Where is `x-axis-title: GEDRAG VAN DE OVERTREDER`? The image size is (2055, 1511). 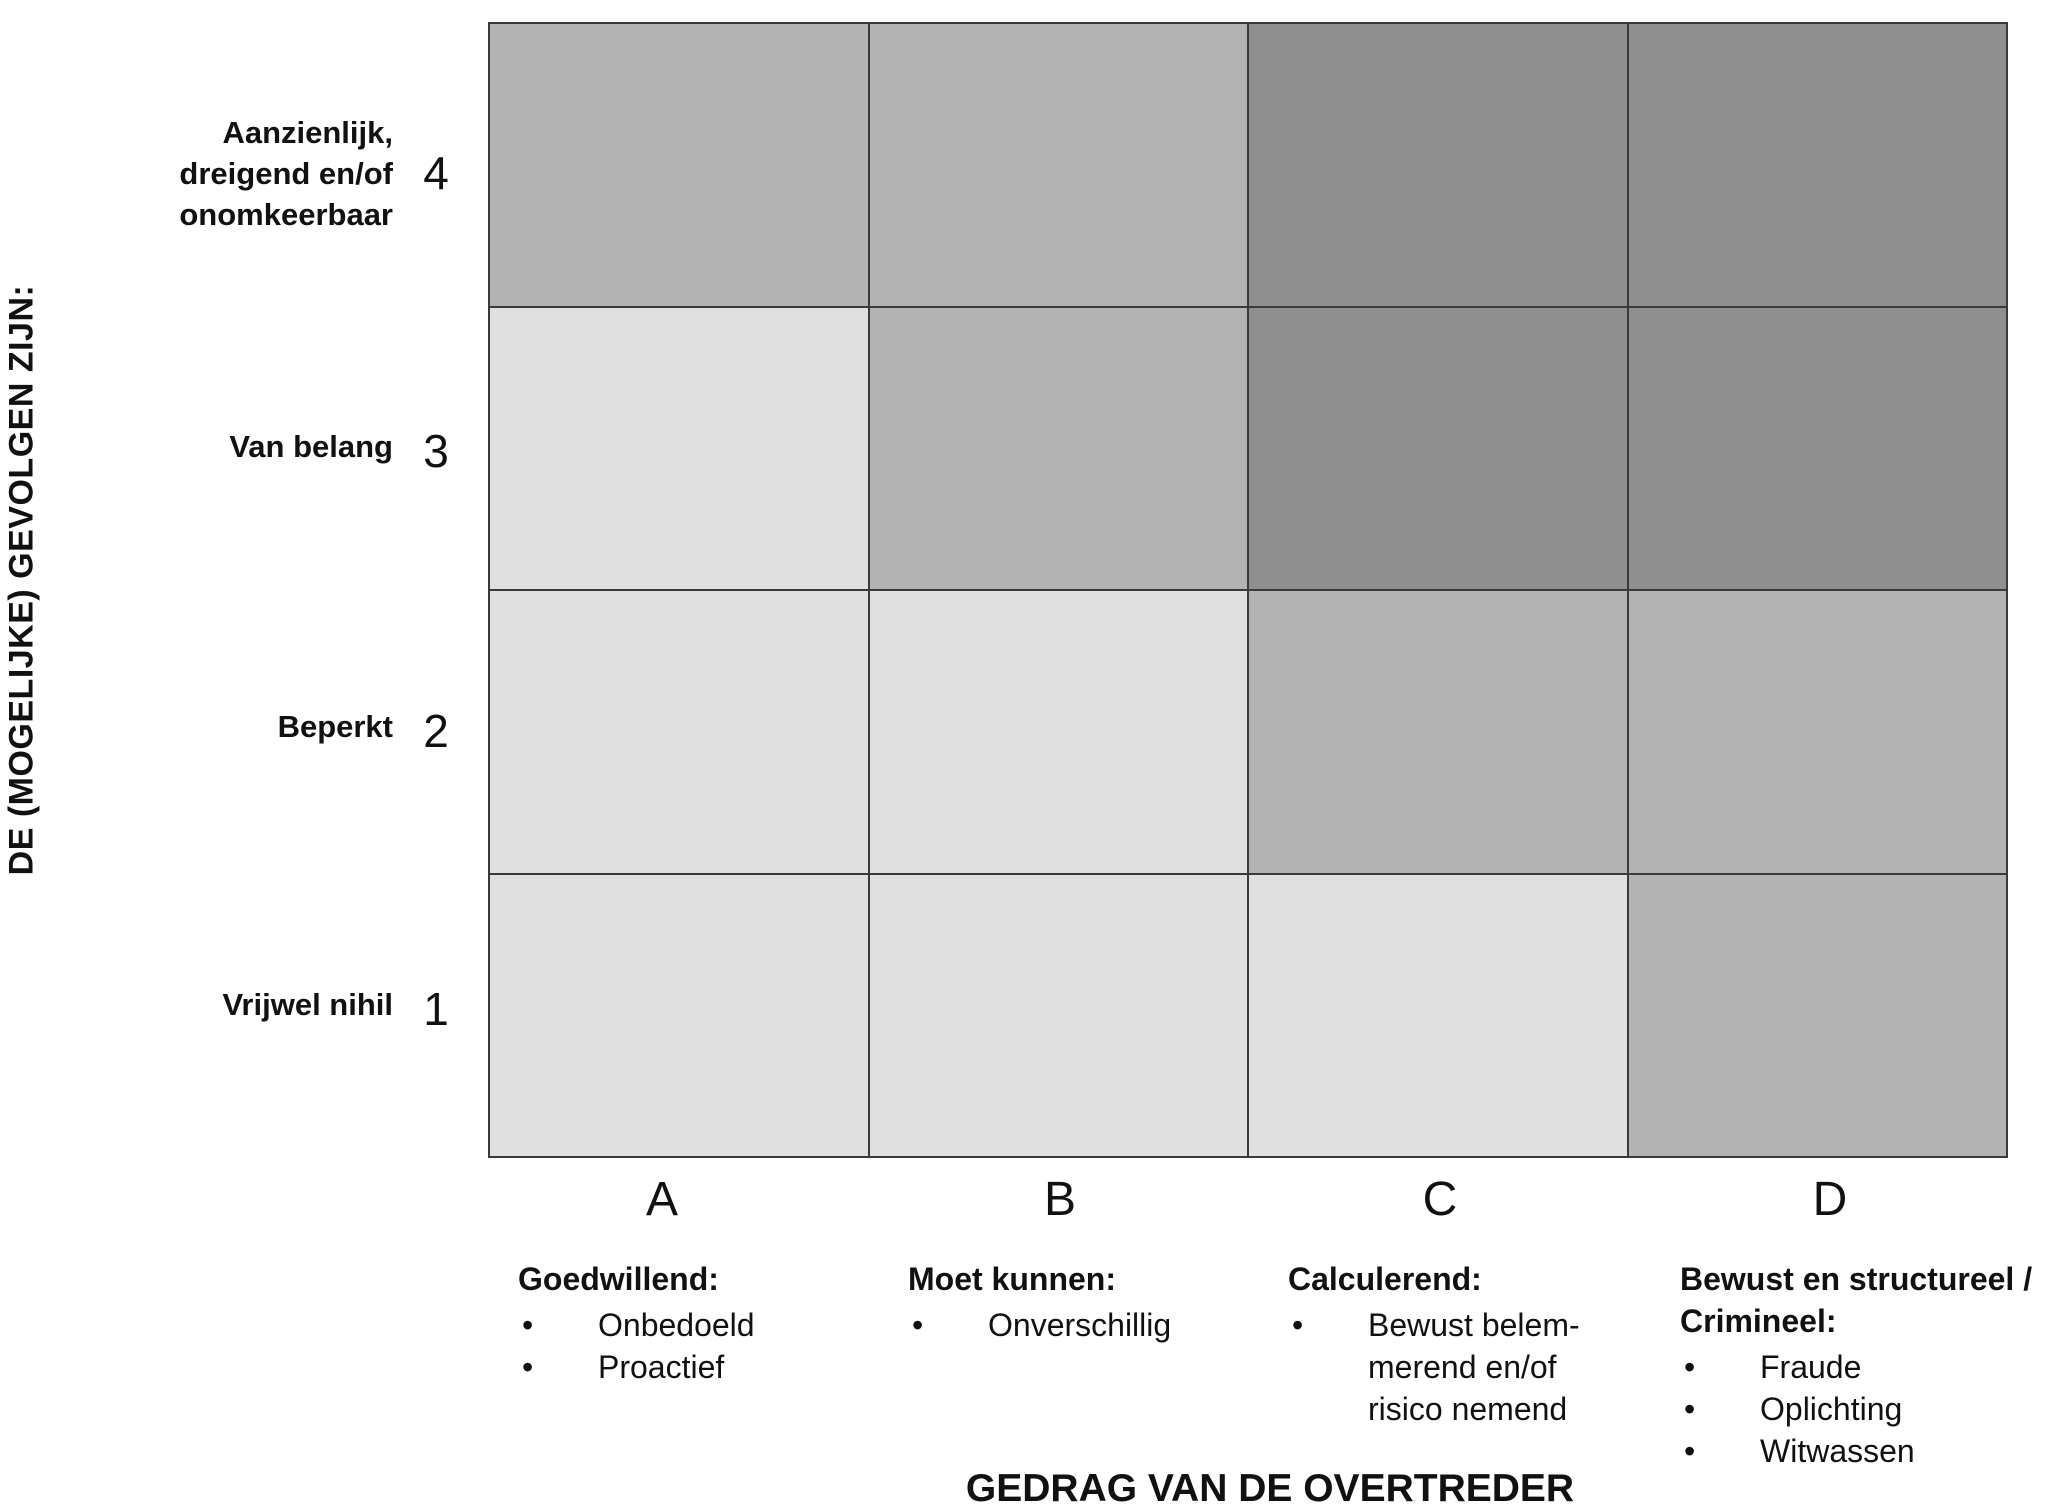 x-axis-title: GEDRAG VAN DE OVERTREDER is located at coordinates (1270, 1488).